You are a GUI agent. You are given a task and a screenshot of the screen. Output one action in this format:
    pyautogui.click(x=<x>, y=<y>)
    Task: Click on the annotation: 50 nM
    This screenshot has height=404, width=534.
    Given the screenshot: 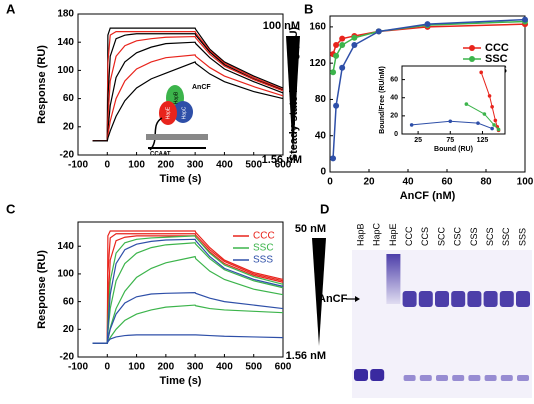 What is the action you would take?
    pyautogui.click(x=310, y=229)
    